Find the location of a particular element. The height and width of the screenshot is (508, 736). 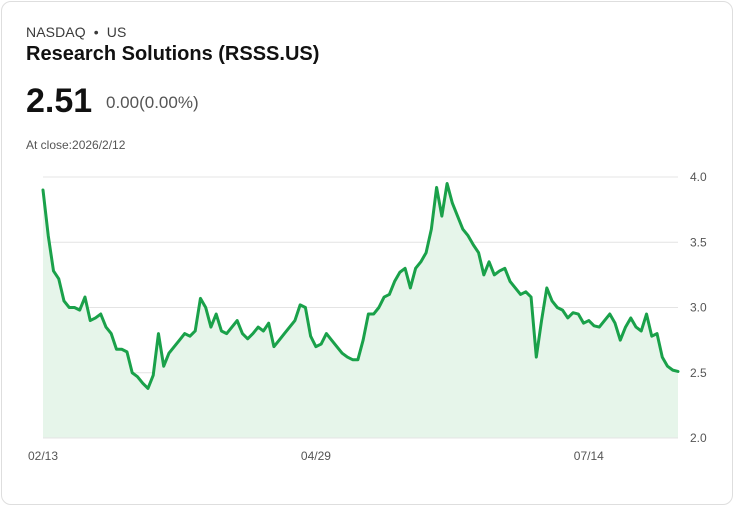

market-name: US is located at coordinates (116, 32).